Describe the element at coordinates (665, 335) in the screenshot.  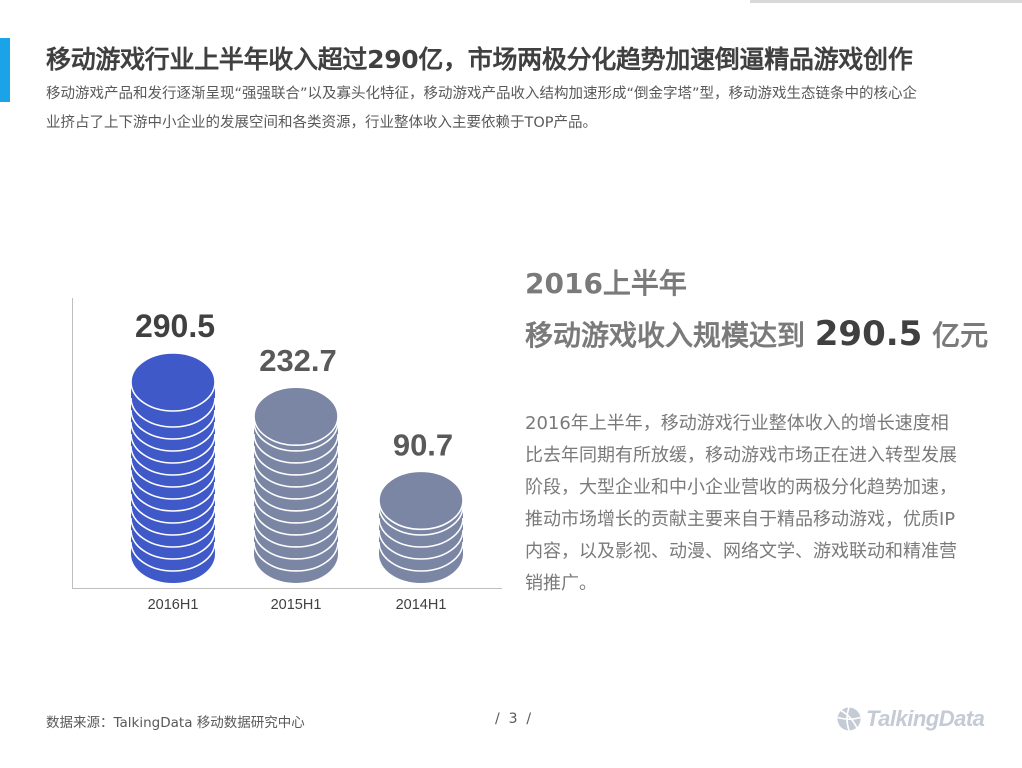
I see `highlight-prefix: 移动游戏收入规模达到` at that location.